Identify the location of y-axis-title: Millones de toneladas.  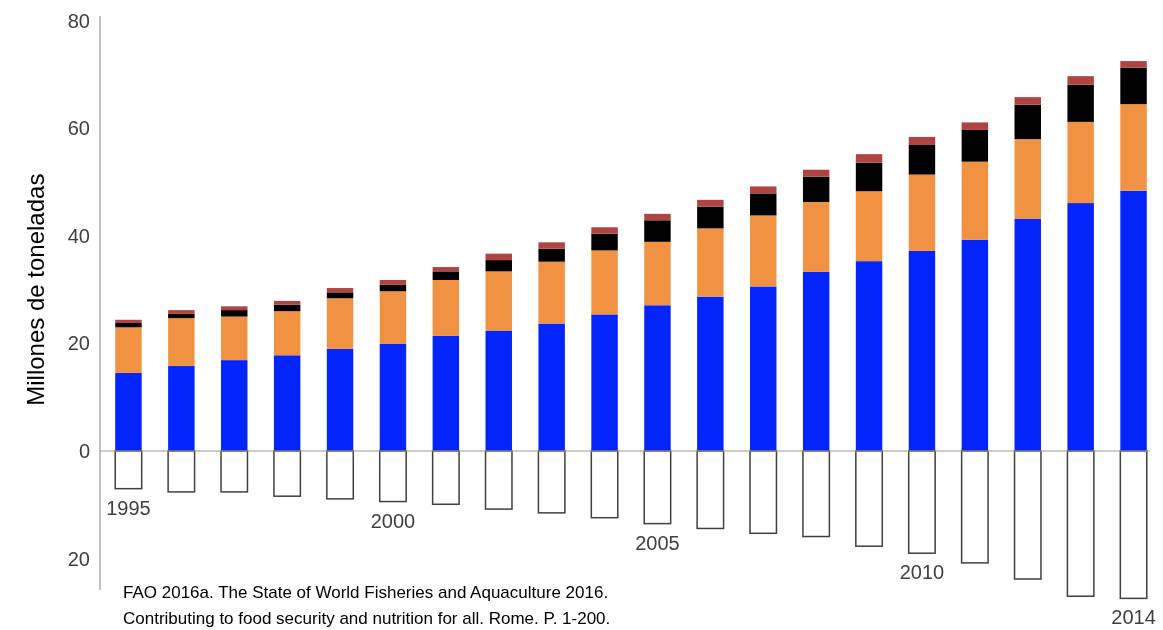
(35, 289).